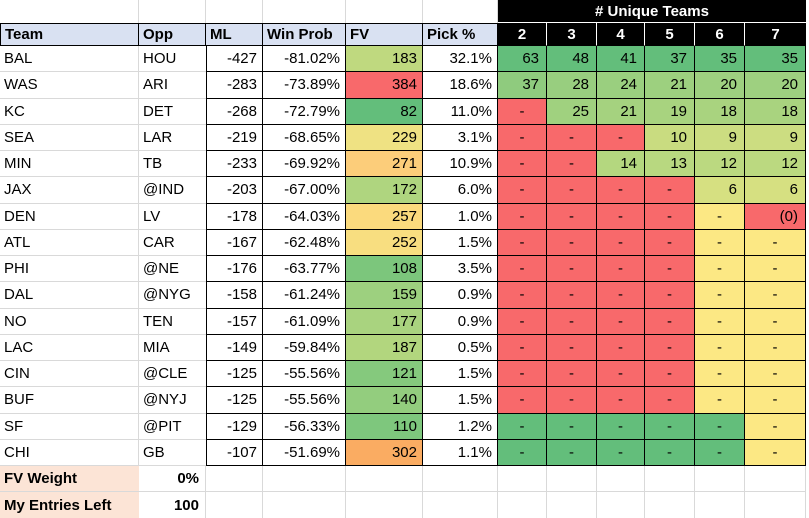  I want to click on unique-3-cell: 48, so click(572, 59).